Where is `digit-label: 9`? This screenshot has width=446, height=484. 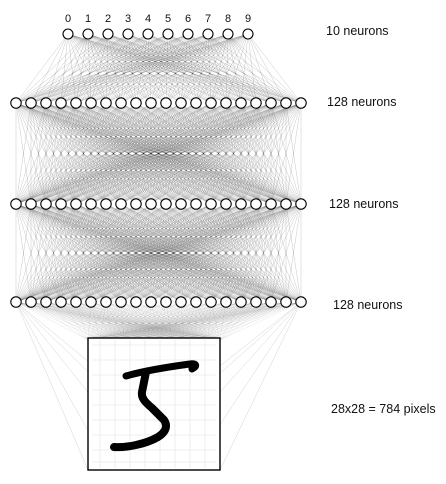
digit-label: 9 is located at coordinates (248, 19).